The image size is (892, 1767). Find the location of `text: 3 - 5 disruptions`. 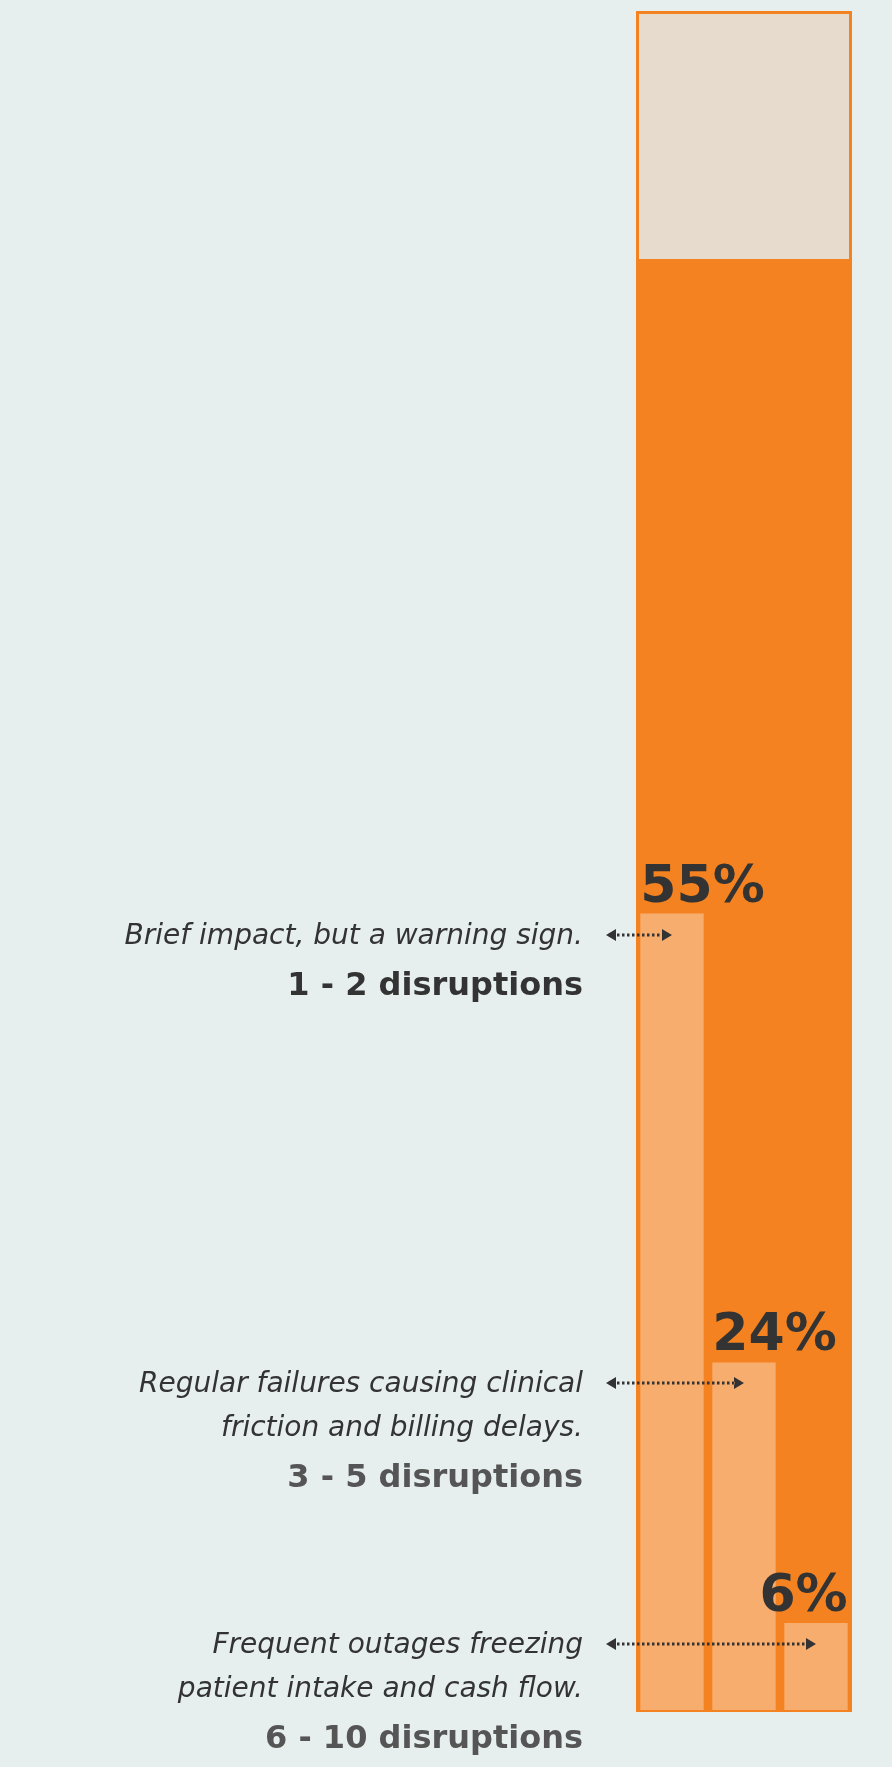

text: 3 - 5 disruptions is located at coordinates (434, 1477).